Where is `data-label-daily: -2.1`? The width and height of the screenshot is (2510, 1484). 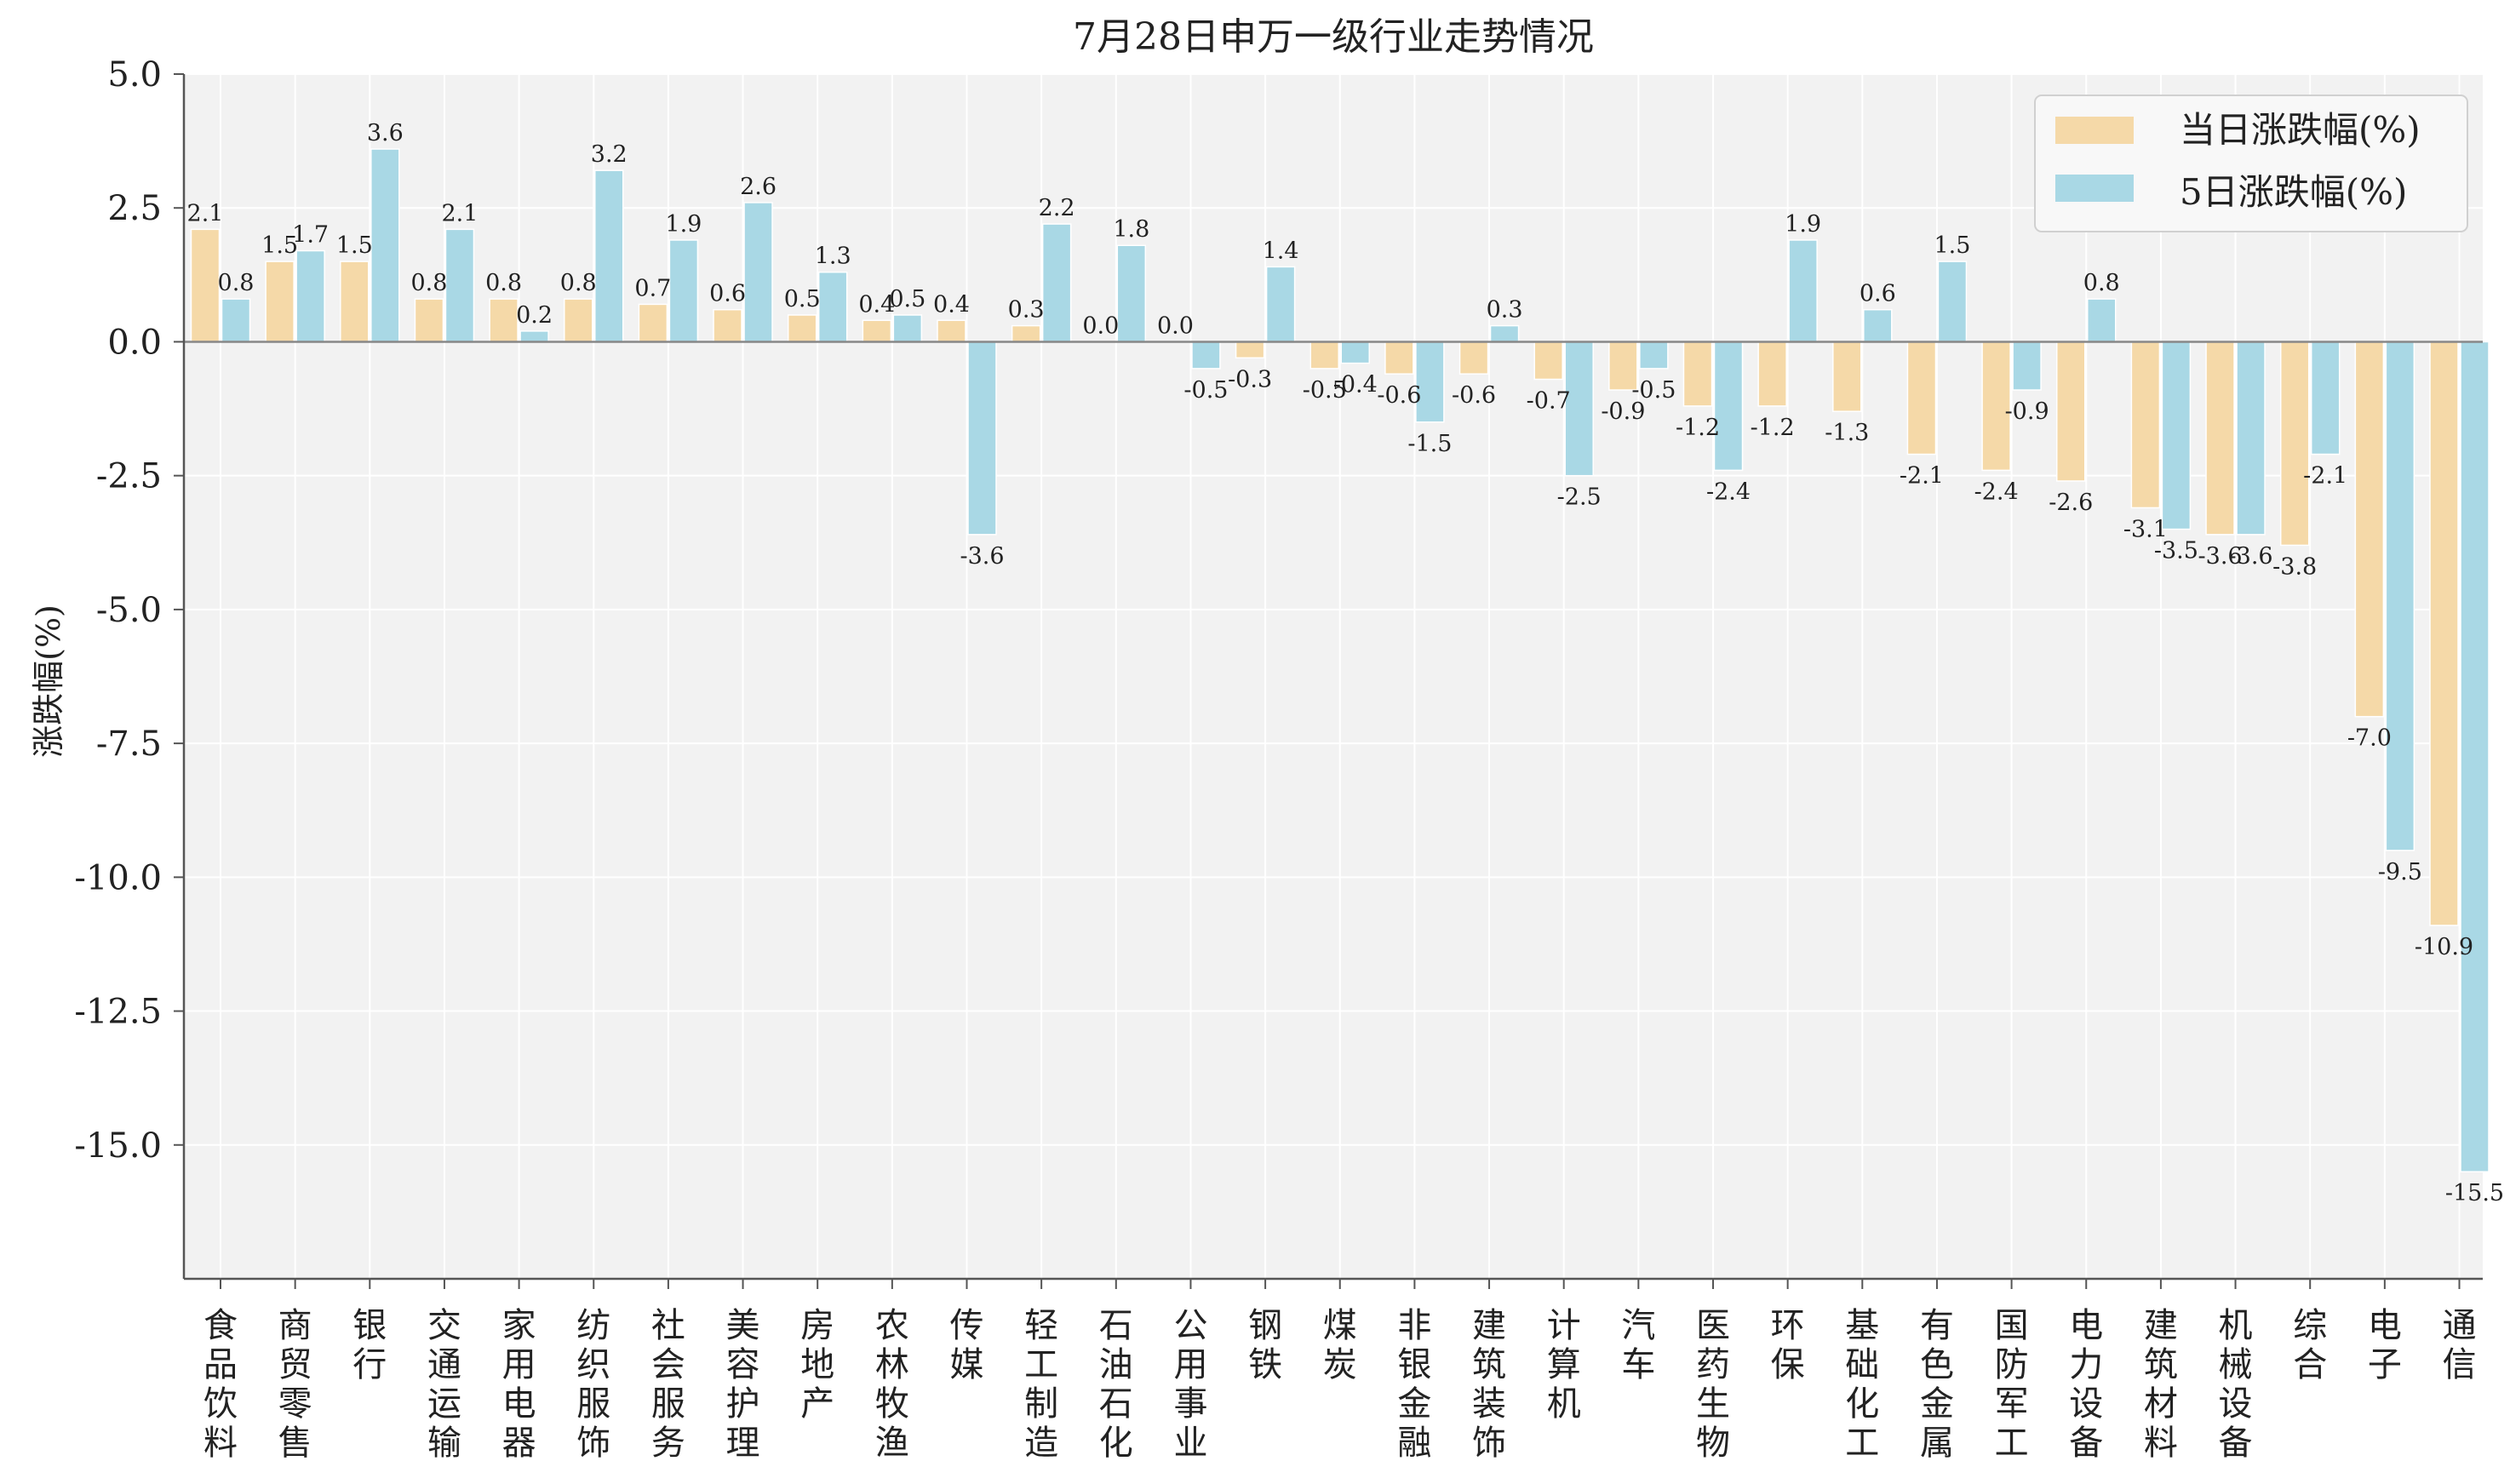
data-label-daily: -2.1 is located at coordinates (1922, 477).